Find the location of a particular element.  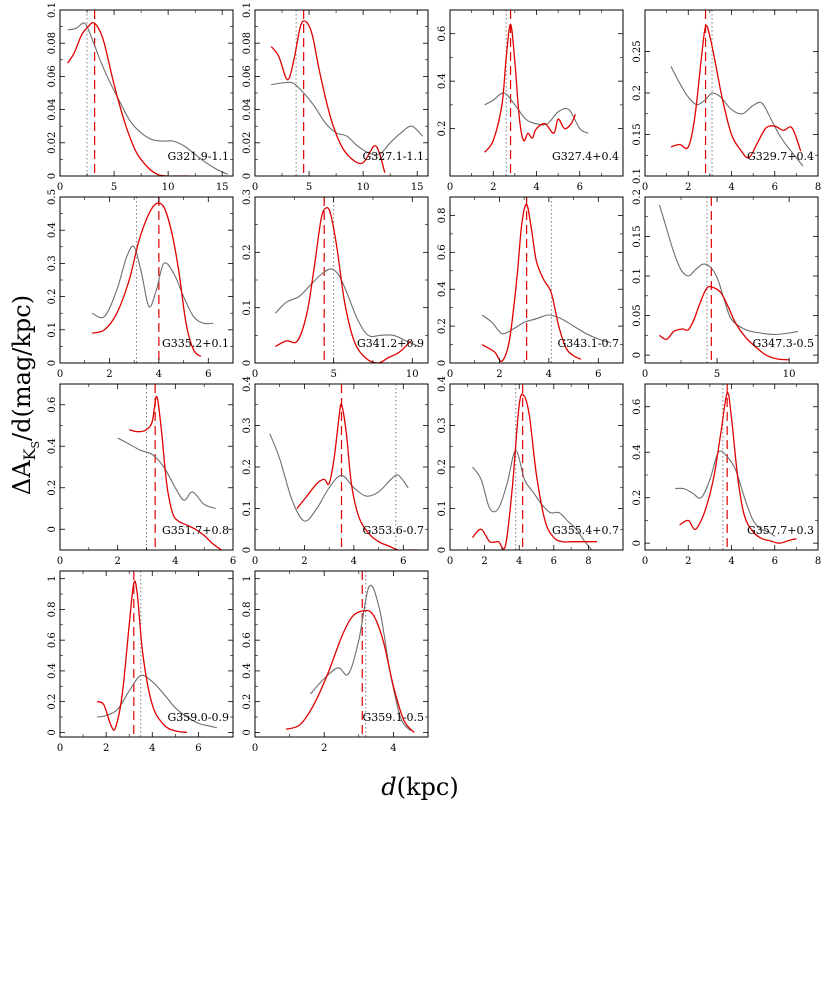

panel-g341-2-0-9: 0 5 10 0 0.1 0.2 0.3 G341.2+0.9 is located at coordinates (335, 284).